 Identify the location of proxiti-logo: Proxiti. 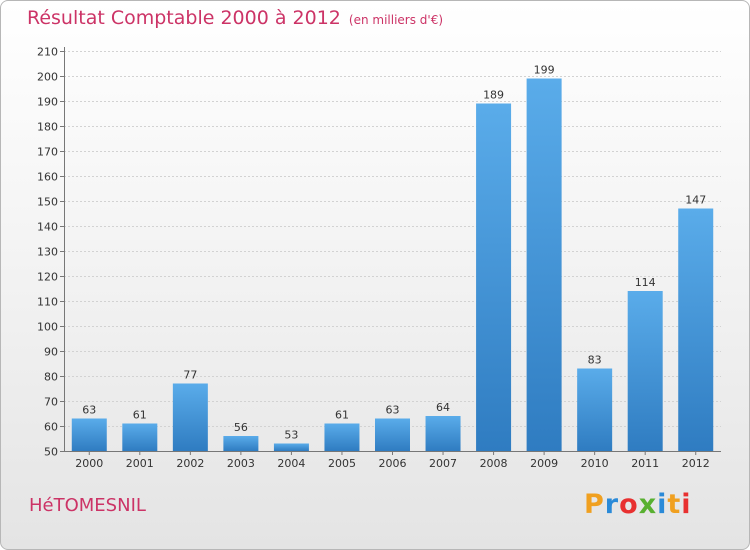
(638, 504).